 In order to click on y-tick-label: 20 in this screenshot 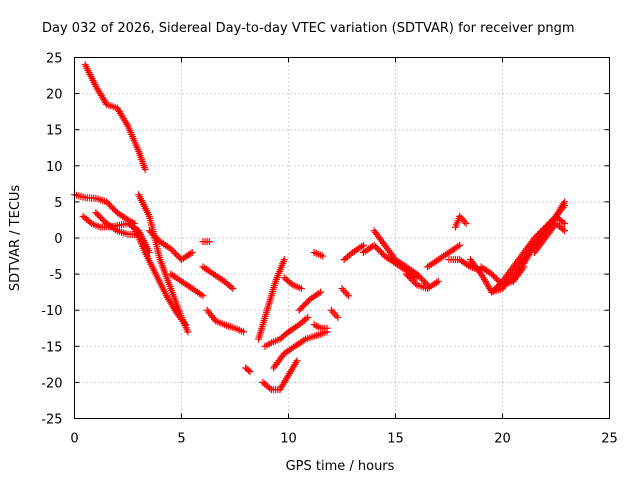, I will do `click(54, 95)`.